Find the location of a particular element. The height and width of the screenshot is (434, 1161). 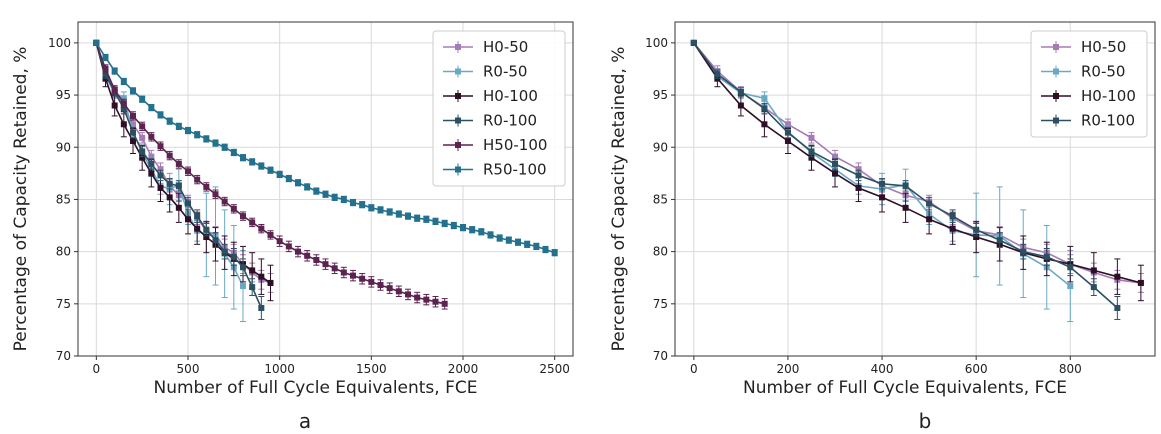

legend-item: R0-50 is located at coordinates (485, 72).